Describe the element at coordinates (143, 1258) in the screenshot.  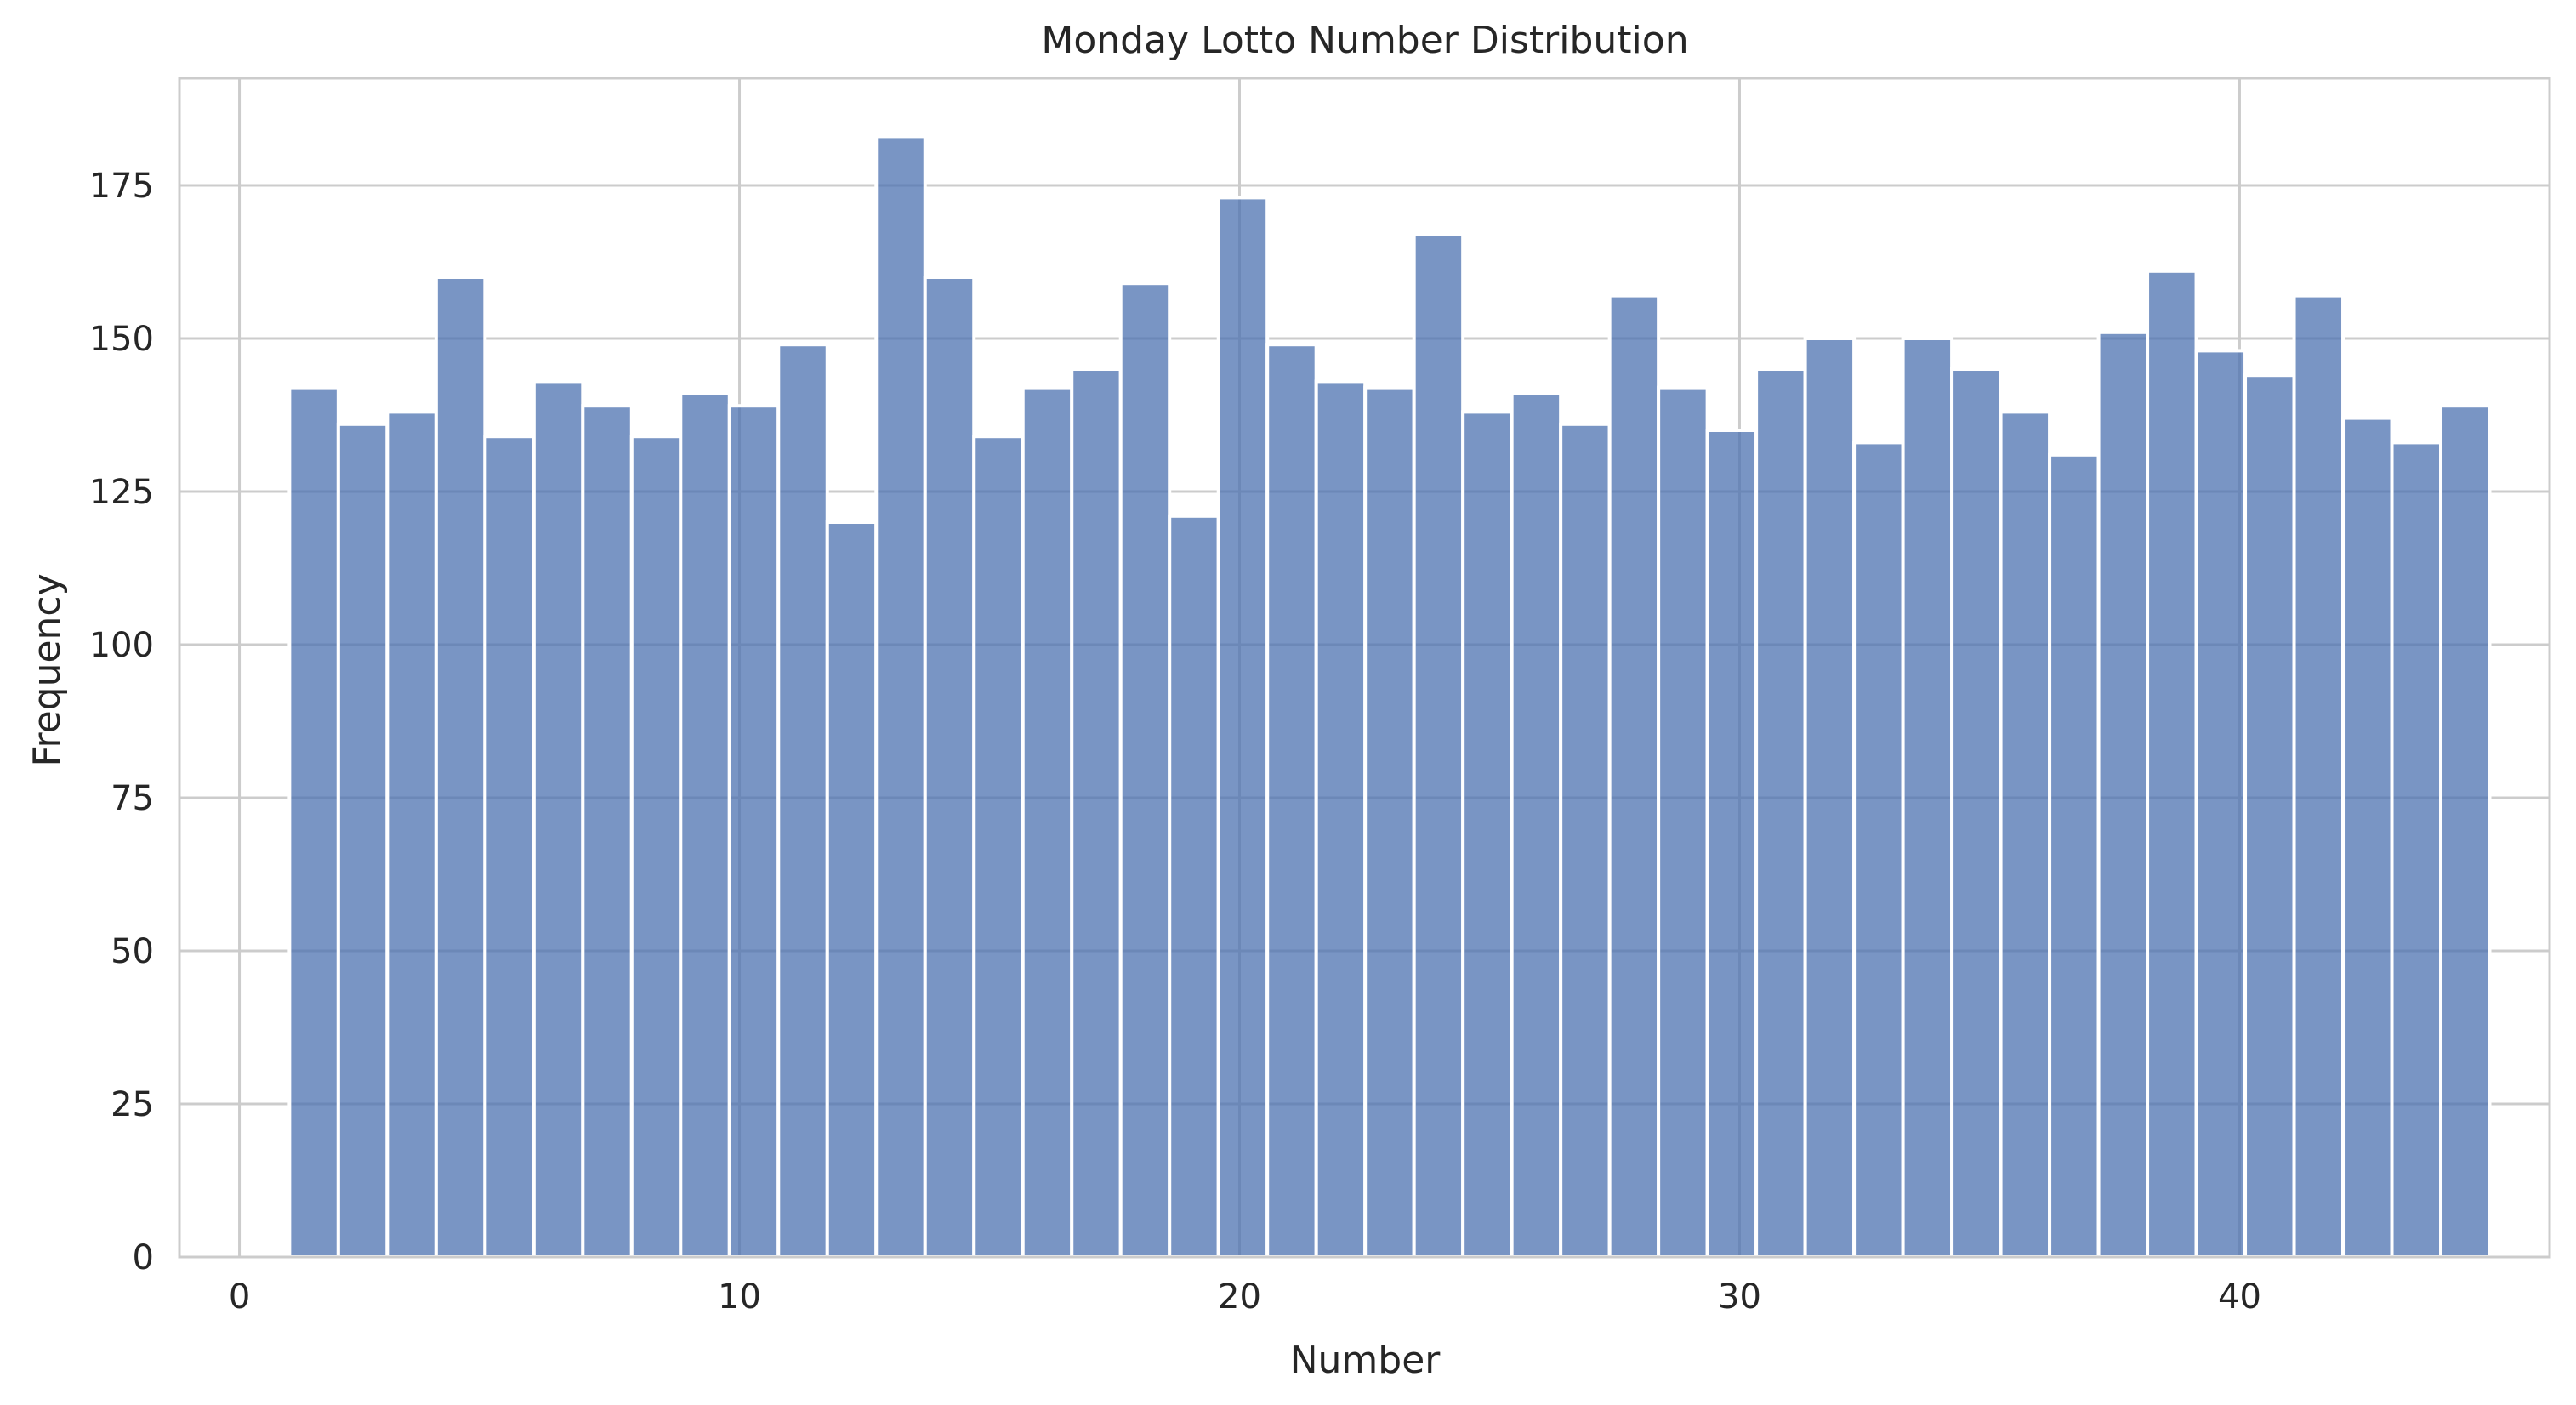
I see `y-tick-label: 0` at that location.